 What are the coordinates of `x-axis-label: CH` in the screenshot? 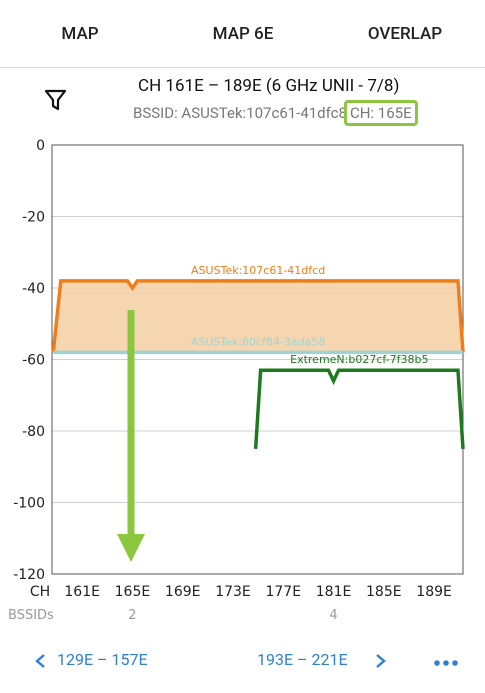 It's located at (40, 592).